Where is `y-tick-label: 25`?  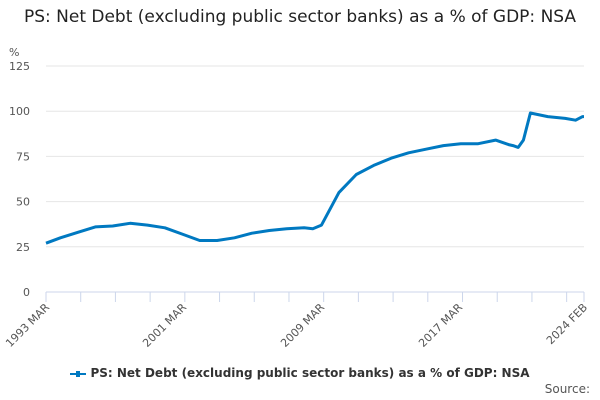
y-tick-label: 25 is located at coordinates (23, 247).